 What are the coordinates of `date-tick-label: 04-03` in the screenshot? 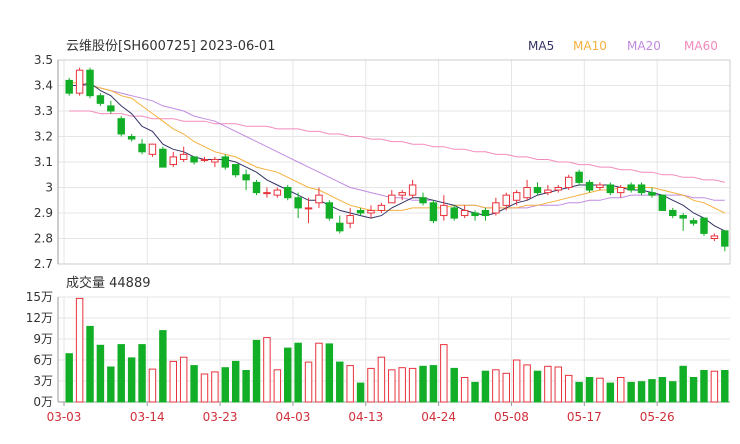 It's located at (293, 417).